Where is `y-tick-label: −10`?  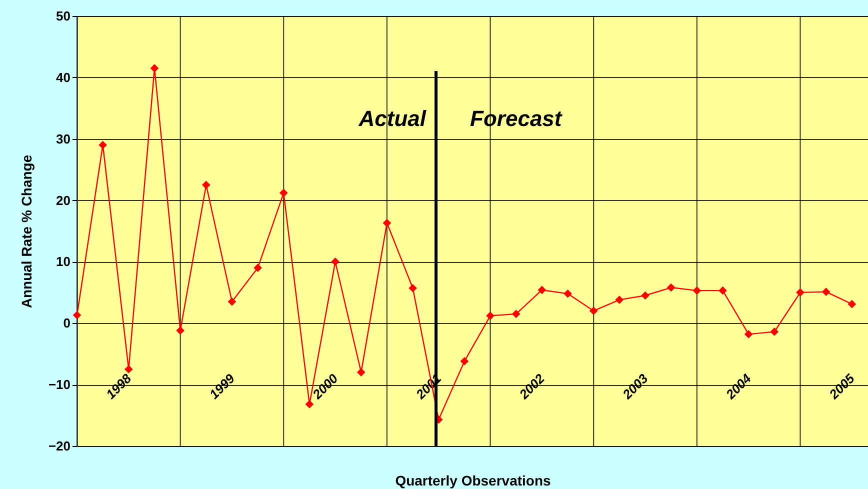 y-tick-label: −10 is located at coordinates (59, 384).